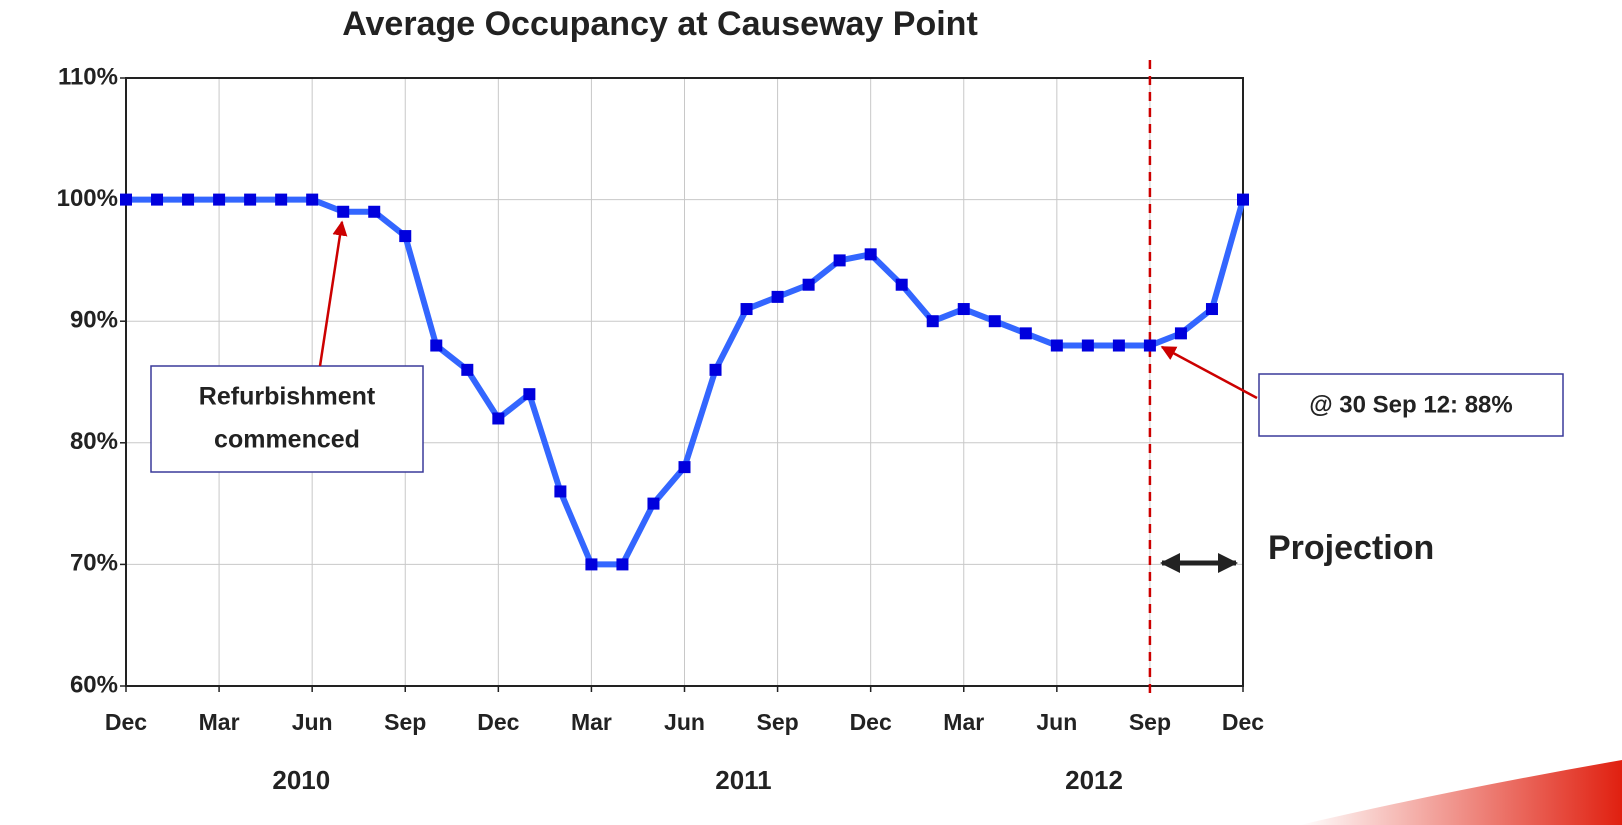 This screenshot has width=1622, height=825. I want to click on y-tick-label: 100%, so click(87, 198).